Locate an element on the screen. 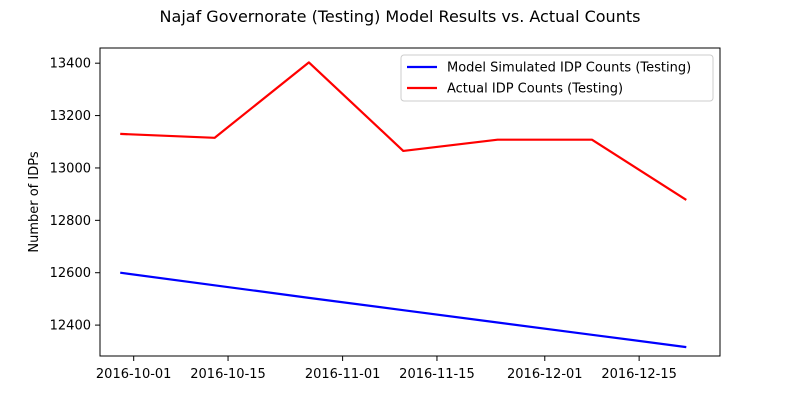 The width and height of the screenshot is (800, 400). y-tick-label-5: 13400 is located at coordinates (70, 64).